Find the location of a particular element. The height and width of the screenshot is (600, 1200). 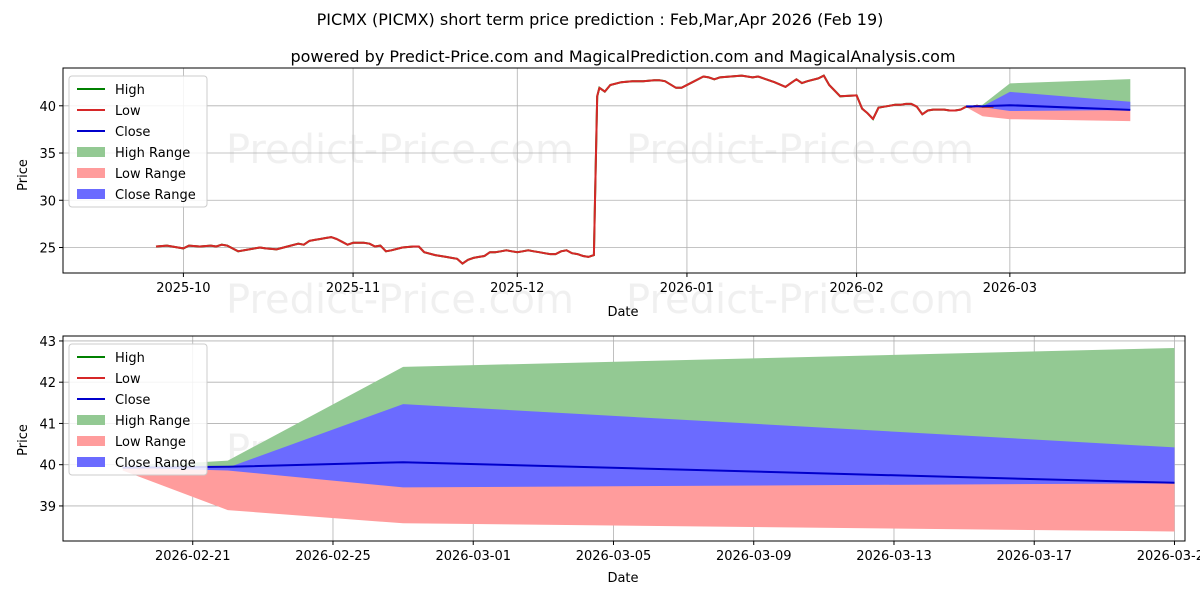

top-x-axis-label: Date is located at coordinates (622, 312).